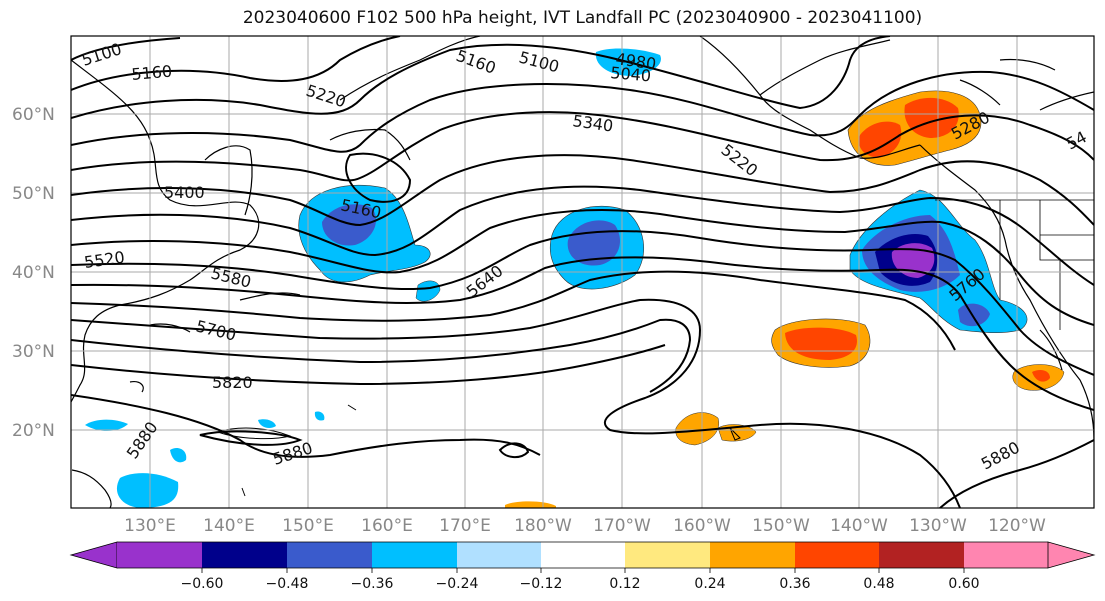  Describe the element at coordinates (781, 526) in the screenshot. I see `lon-label: 150°W` at that location.